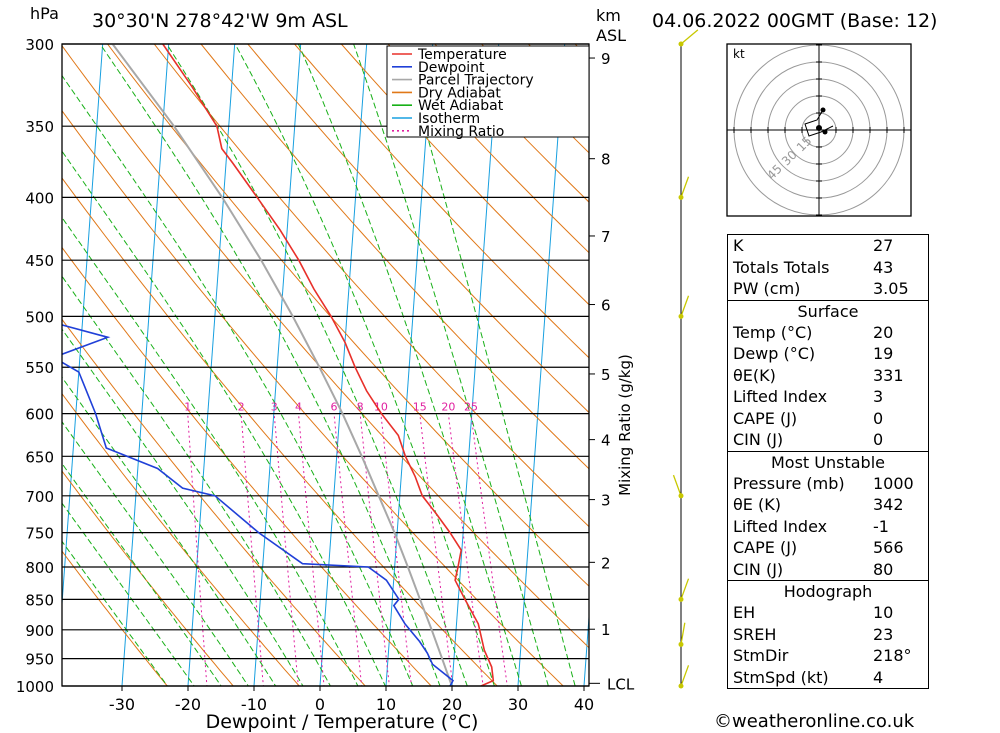  What do you see at coordinates (813, 332) in the screenshot?
I see `surface-row-temp: Temp (°C) 20` at bounding box center [813, 332].